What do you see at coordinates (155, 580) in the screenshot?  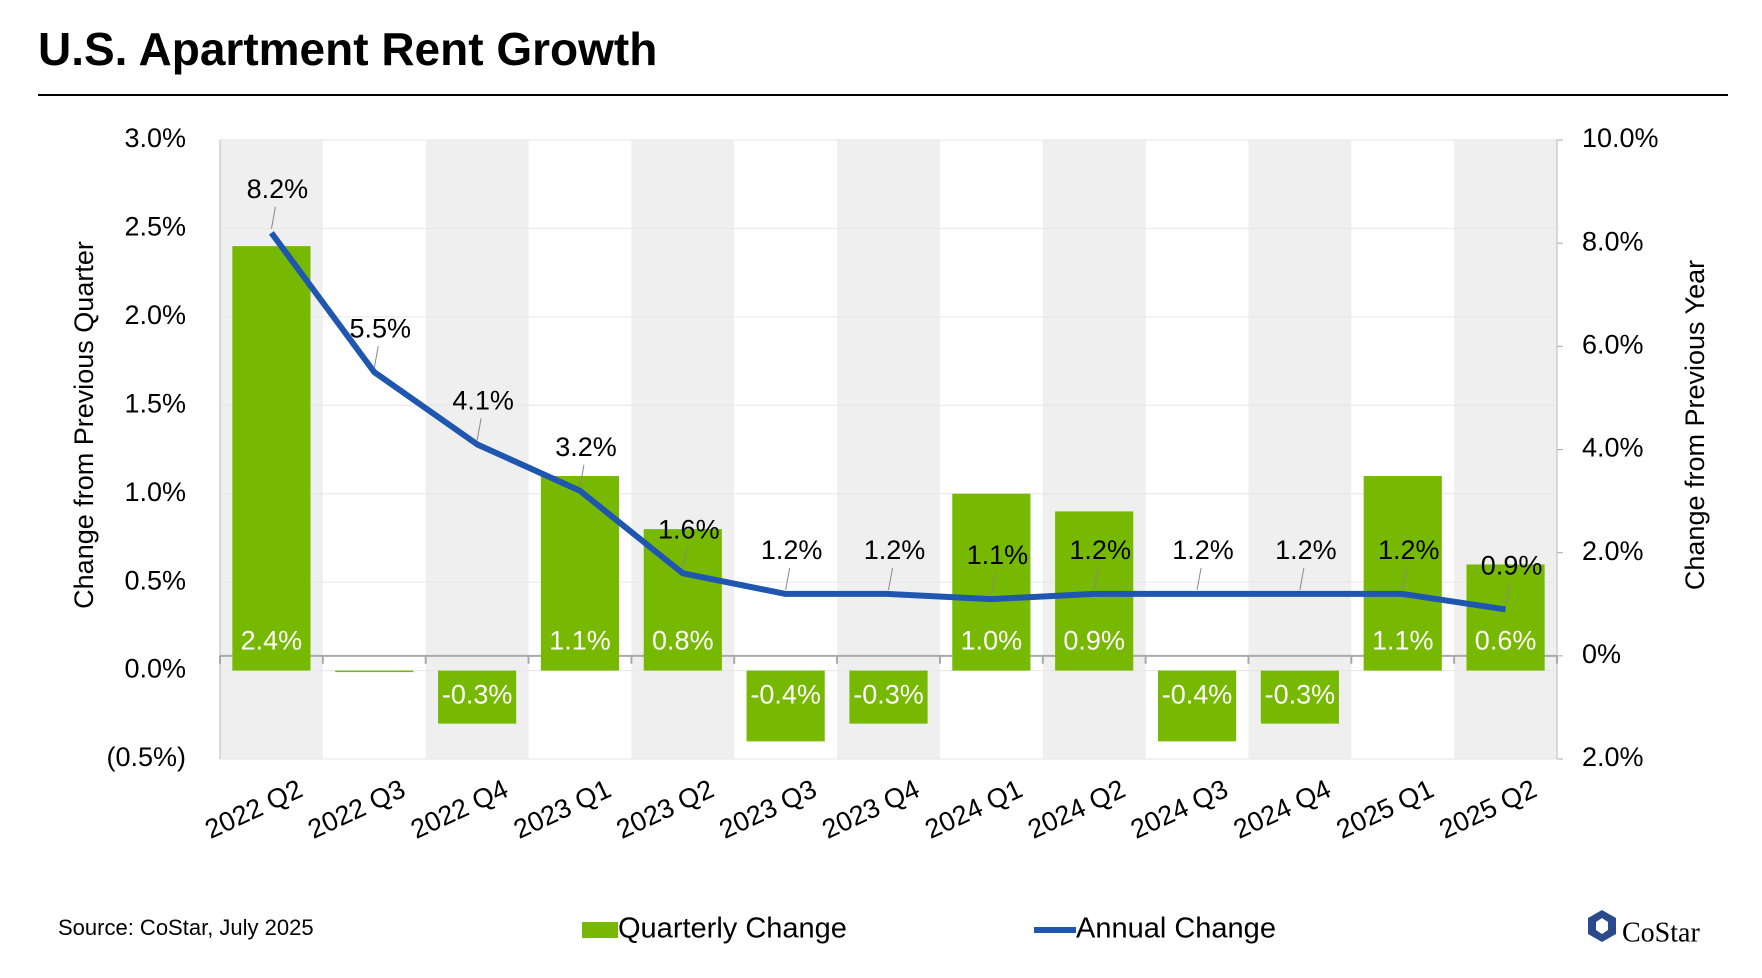 I see `y-tick-label: 0.5%` at bounding box center [155, 580].